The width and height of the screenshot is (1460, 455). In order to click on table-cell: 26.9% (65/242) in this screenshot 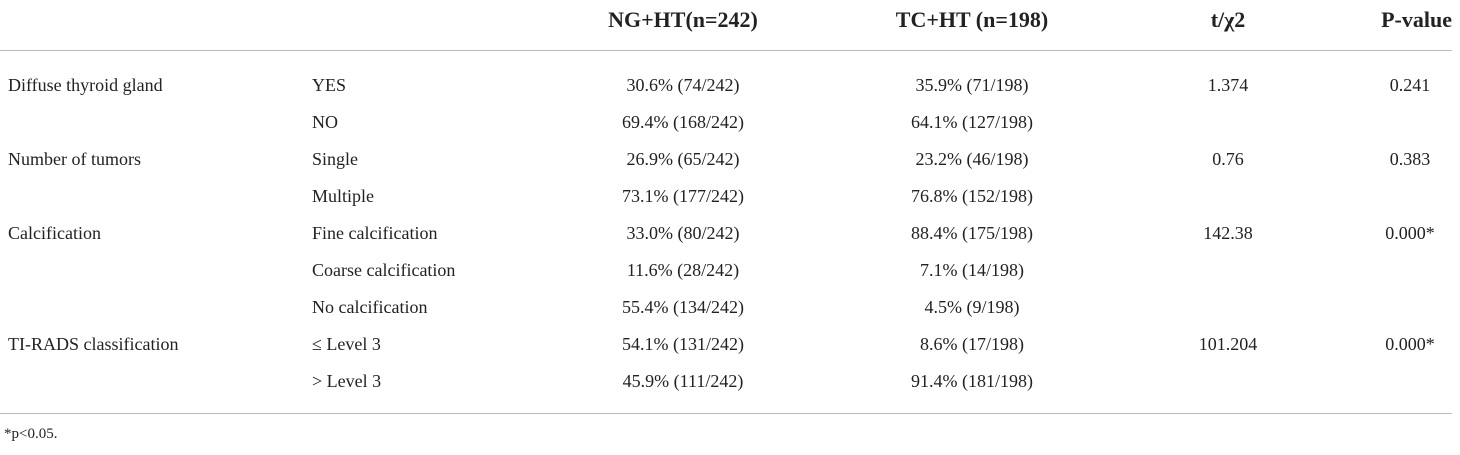, I will do `click(683, 159)`.